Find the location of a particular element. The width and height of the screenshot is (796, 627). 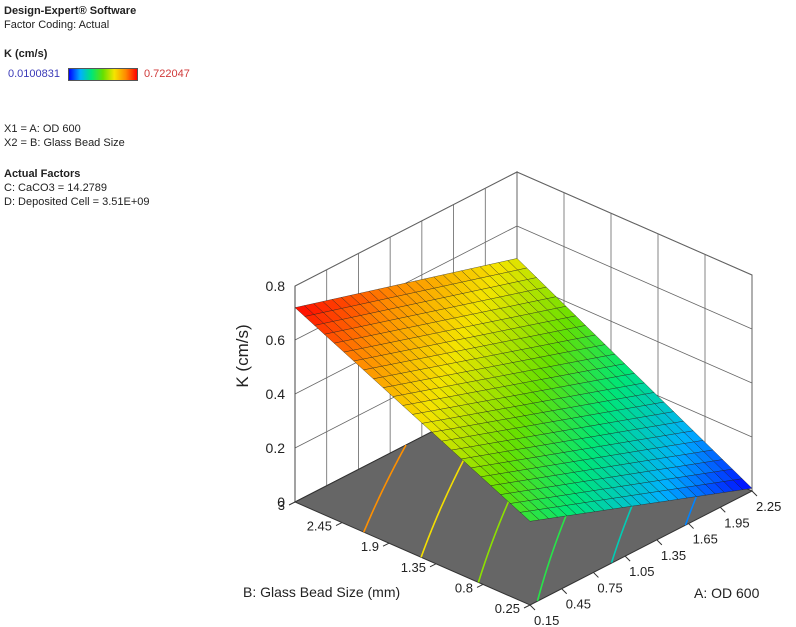

x-tick-label: 0.75 is located at coordinates (609, 587).